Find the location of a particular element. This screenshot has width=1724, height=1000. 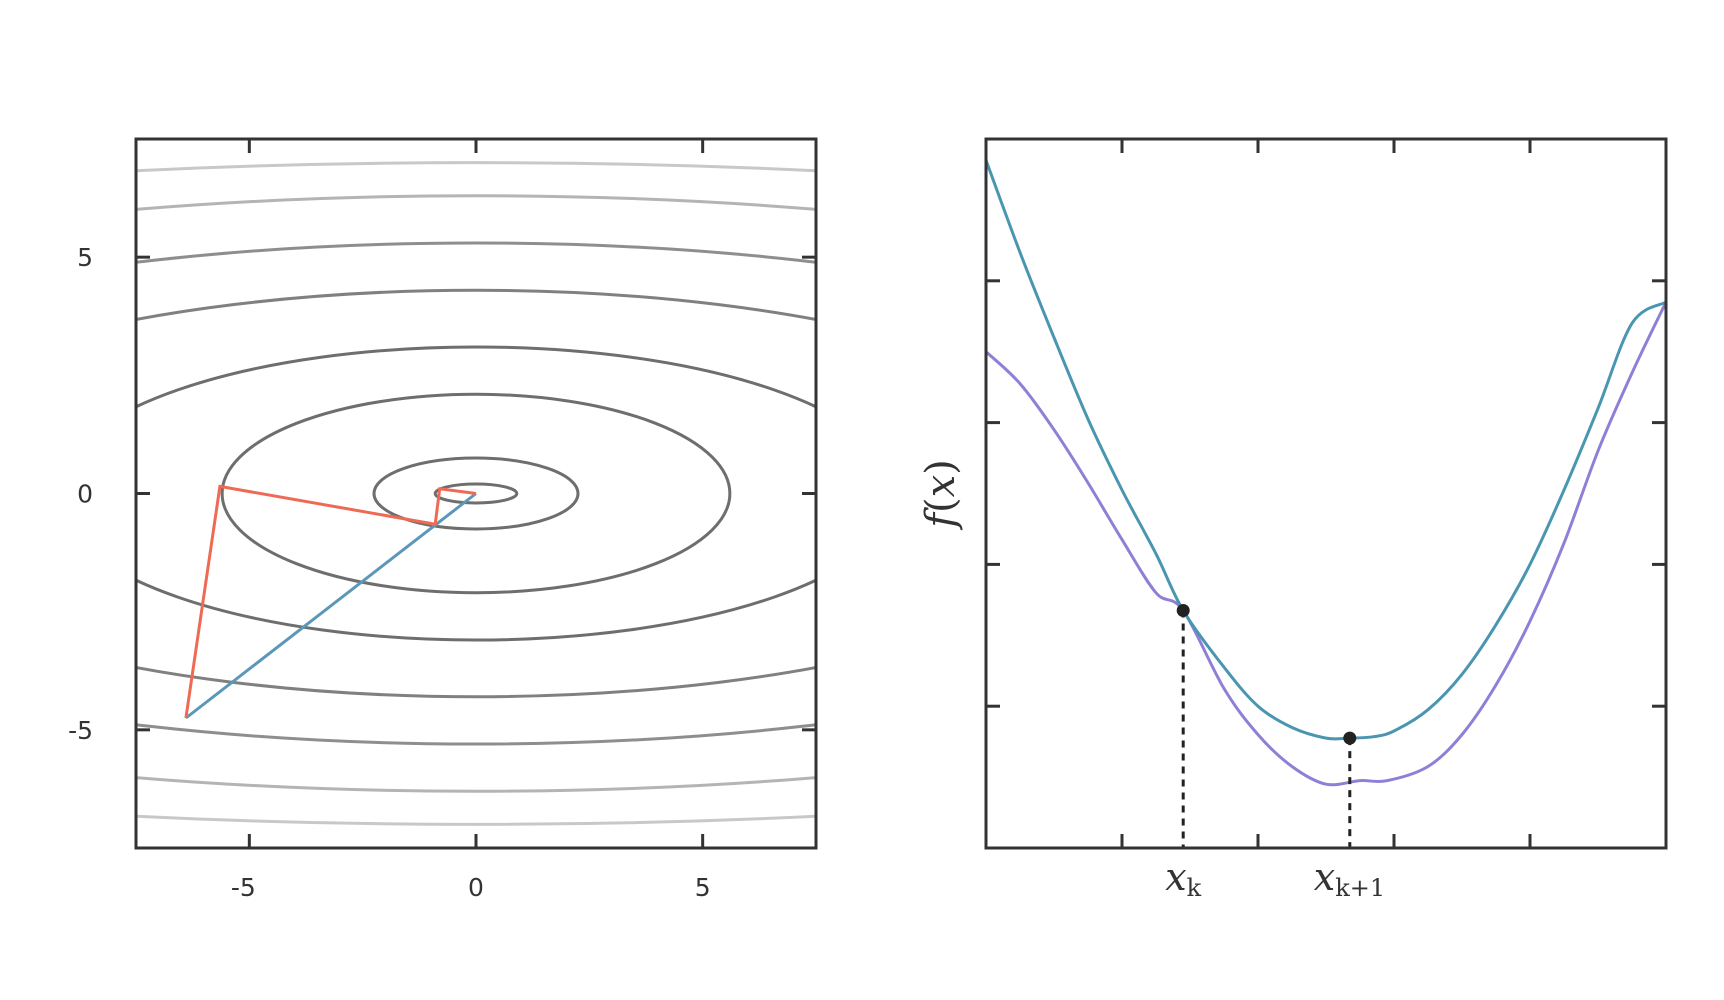

drop-lines is located at coordinates (1266, 729).